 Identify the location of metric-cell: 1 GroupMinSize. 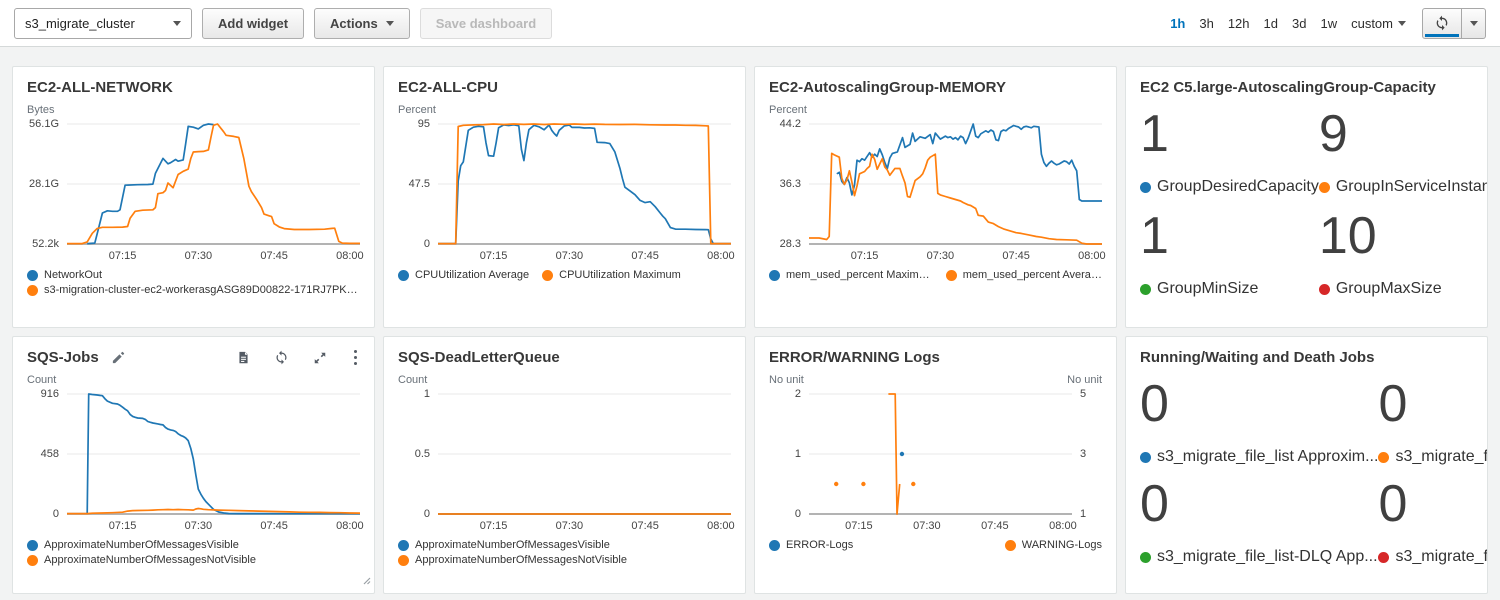
(1229, 260).